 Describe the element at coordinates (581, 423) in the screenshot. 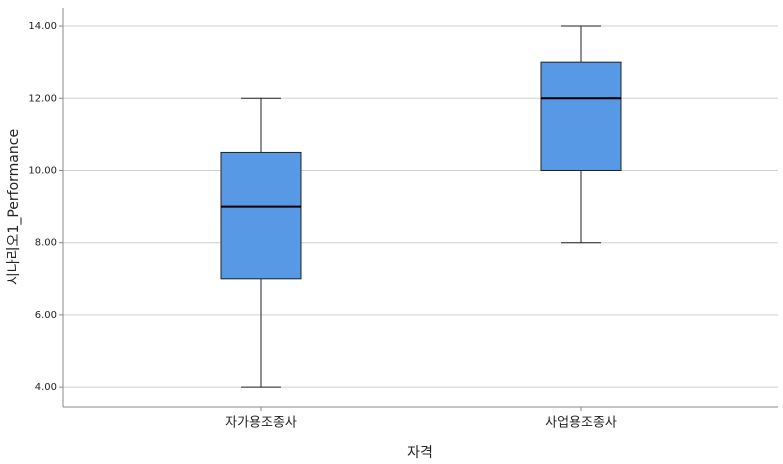

I see `x-tick-label: 사업용조종사` at that location.